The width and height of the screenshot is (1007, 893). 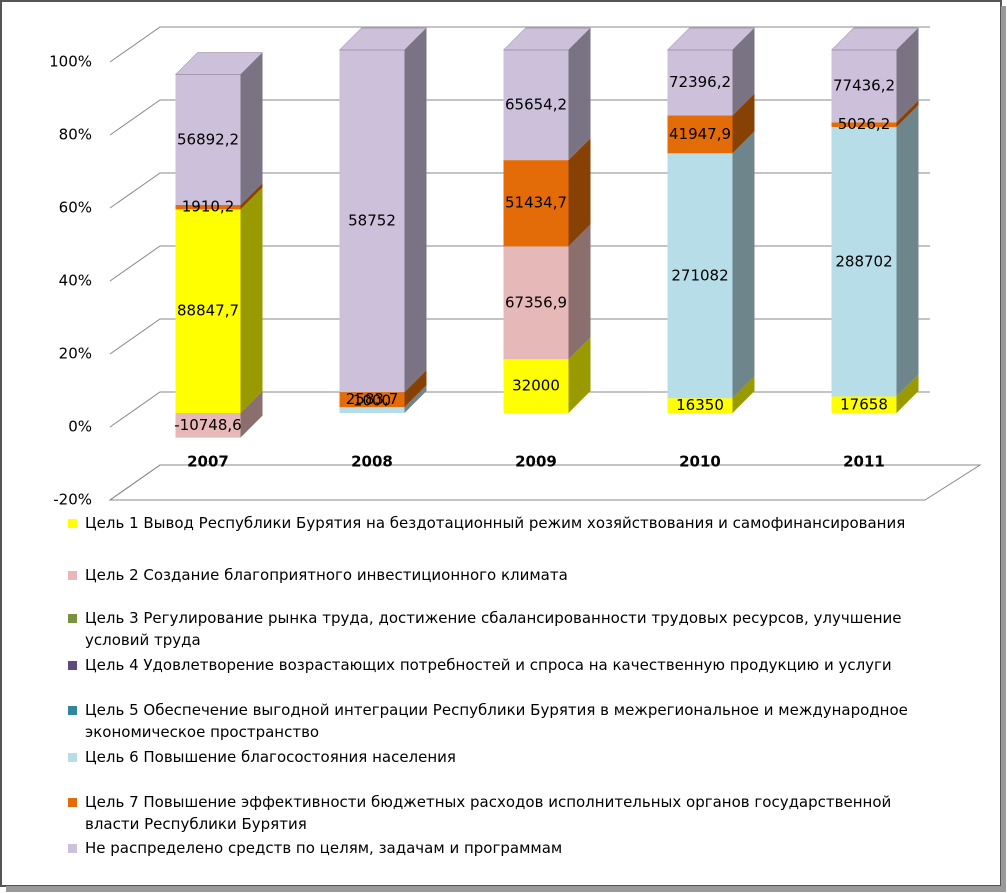 I want to click on data-label: 5026,2, so click(x=864, y=124).